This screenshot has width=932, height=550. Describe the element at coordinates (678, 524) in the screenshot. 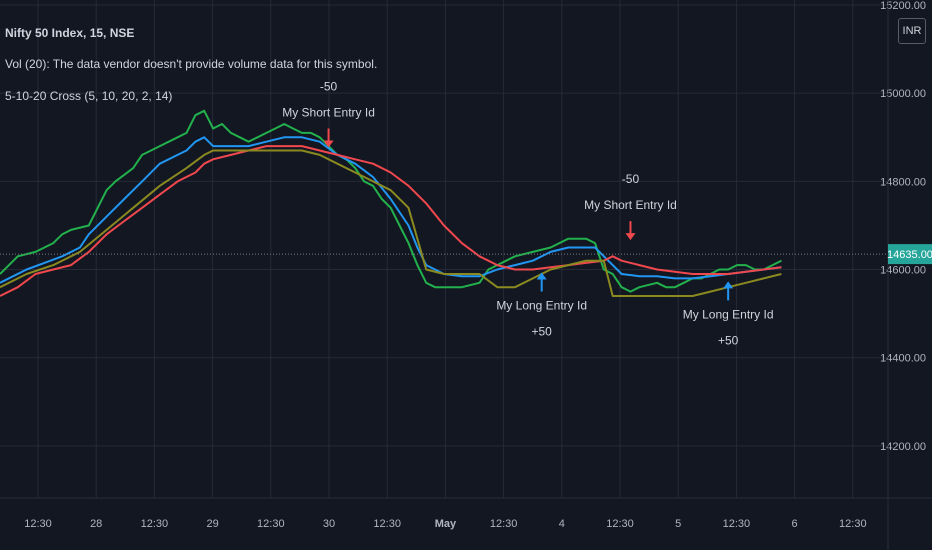

I see `x-tick-label: 5` at that location.